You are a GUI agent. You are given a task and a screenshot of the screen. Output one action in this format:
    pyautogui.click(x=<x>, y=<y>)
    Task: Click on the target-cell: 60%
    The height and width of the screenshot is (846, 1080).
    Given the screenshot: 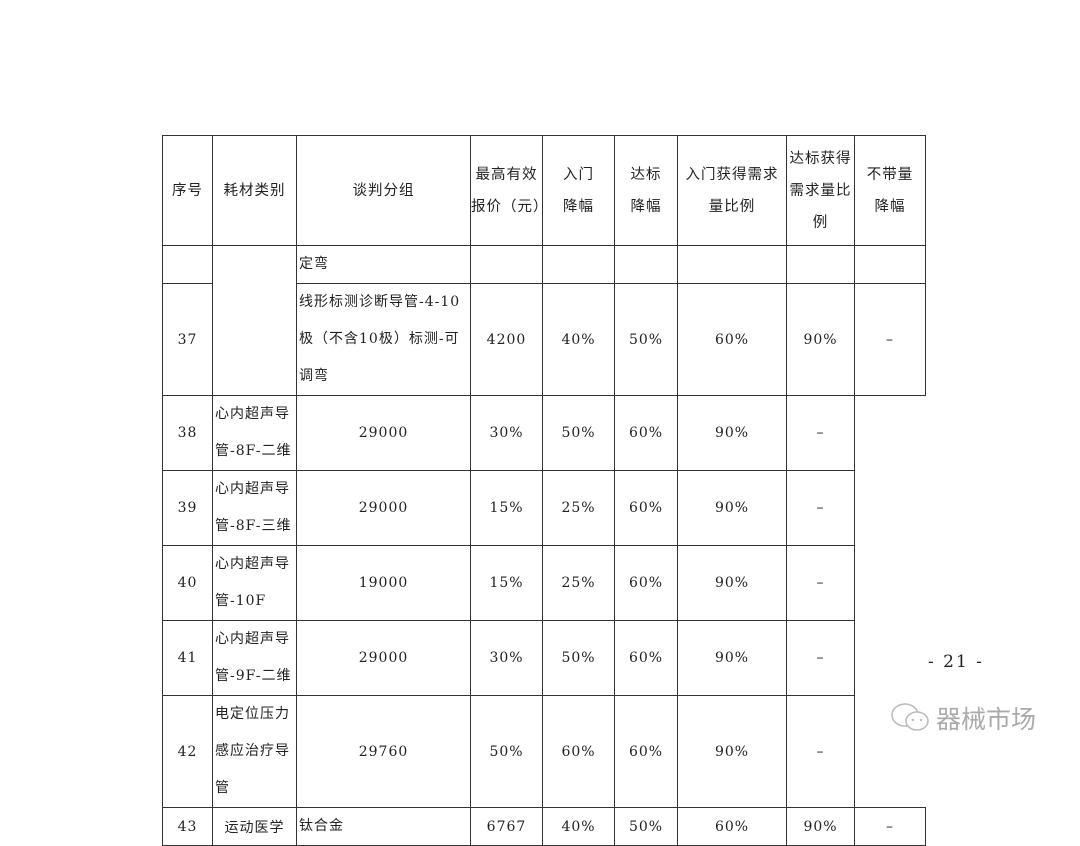 What is the action you would take?
    pyautogui.click(x=578, y=751)
    